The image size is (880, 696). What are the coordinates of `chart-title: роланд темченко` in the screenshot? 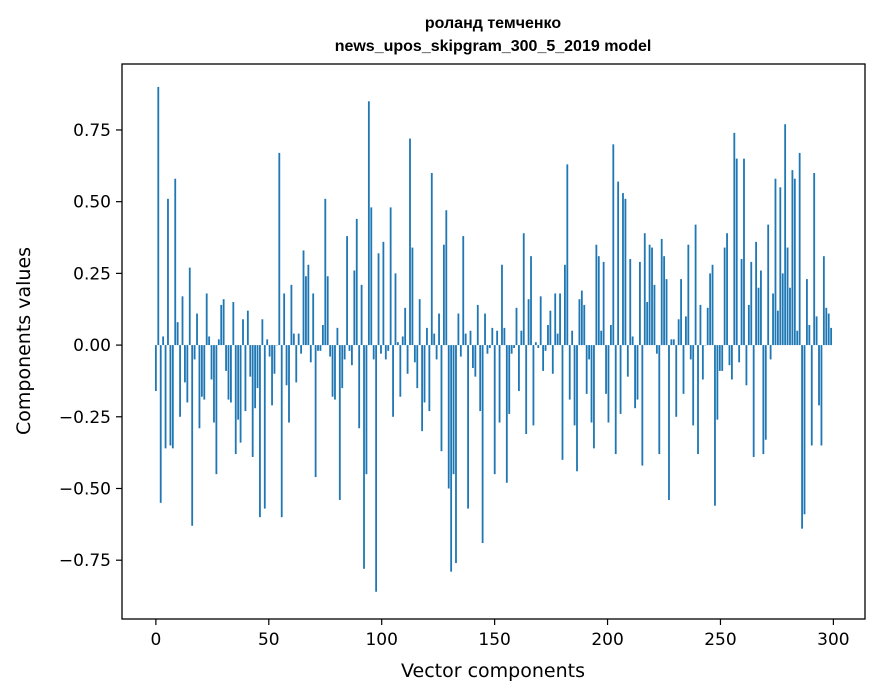 It's located at (493, 23).